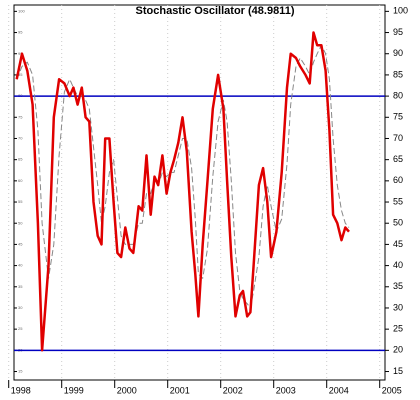 The width and height of the screenshot is (420, 400). What do you see at coordinates (398, 74) in the screenshot?
I see `y-tick-label: 85` at bounding box center [398, 74].